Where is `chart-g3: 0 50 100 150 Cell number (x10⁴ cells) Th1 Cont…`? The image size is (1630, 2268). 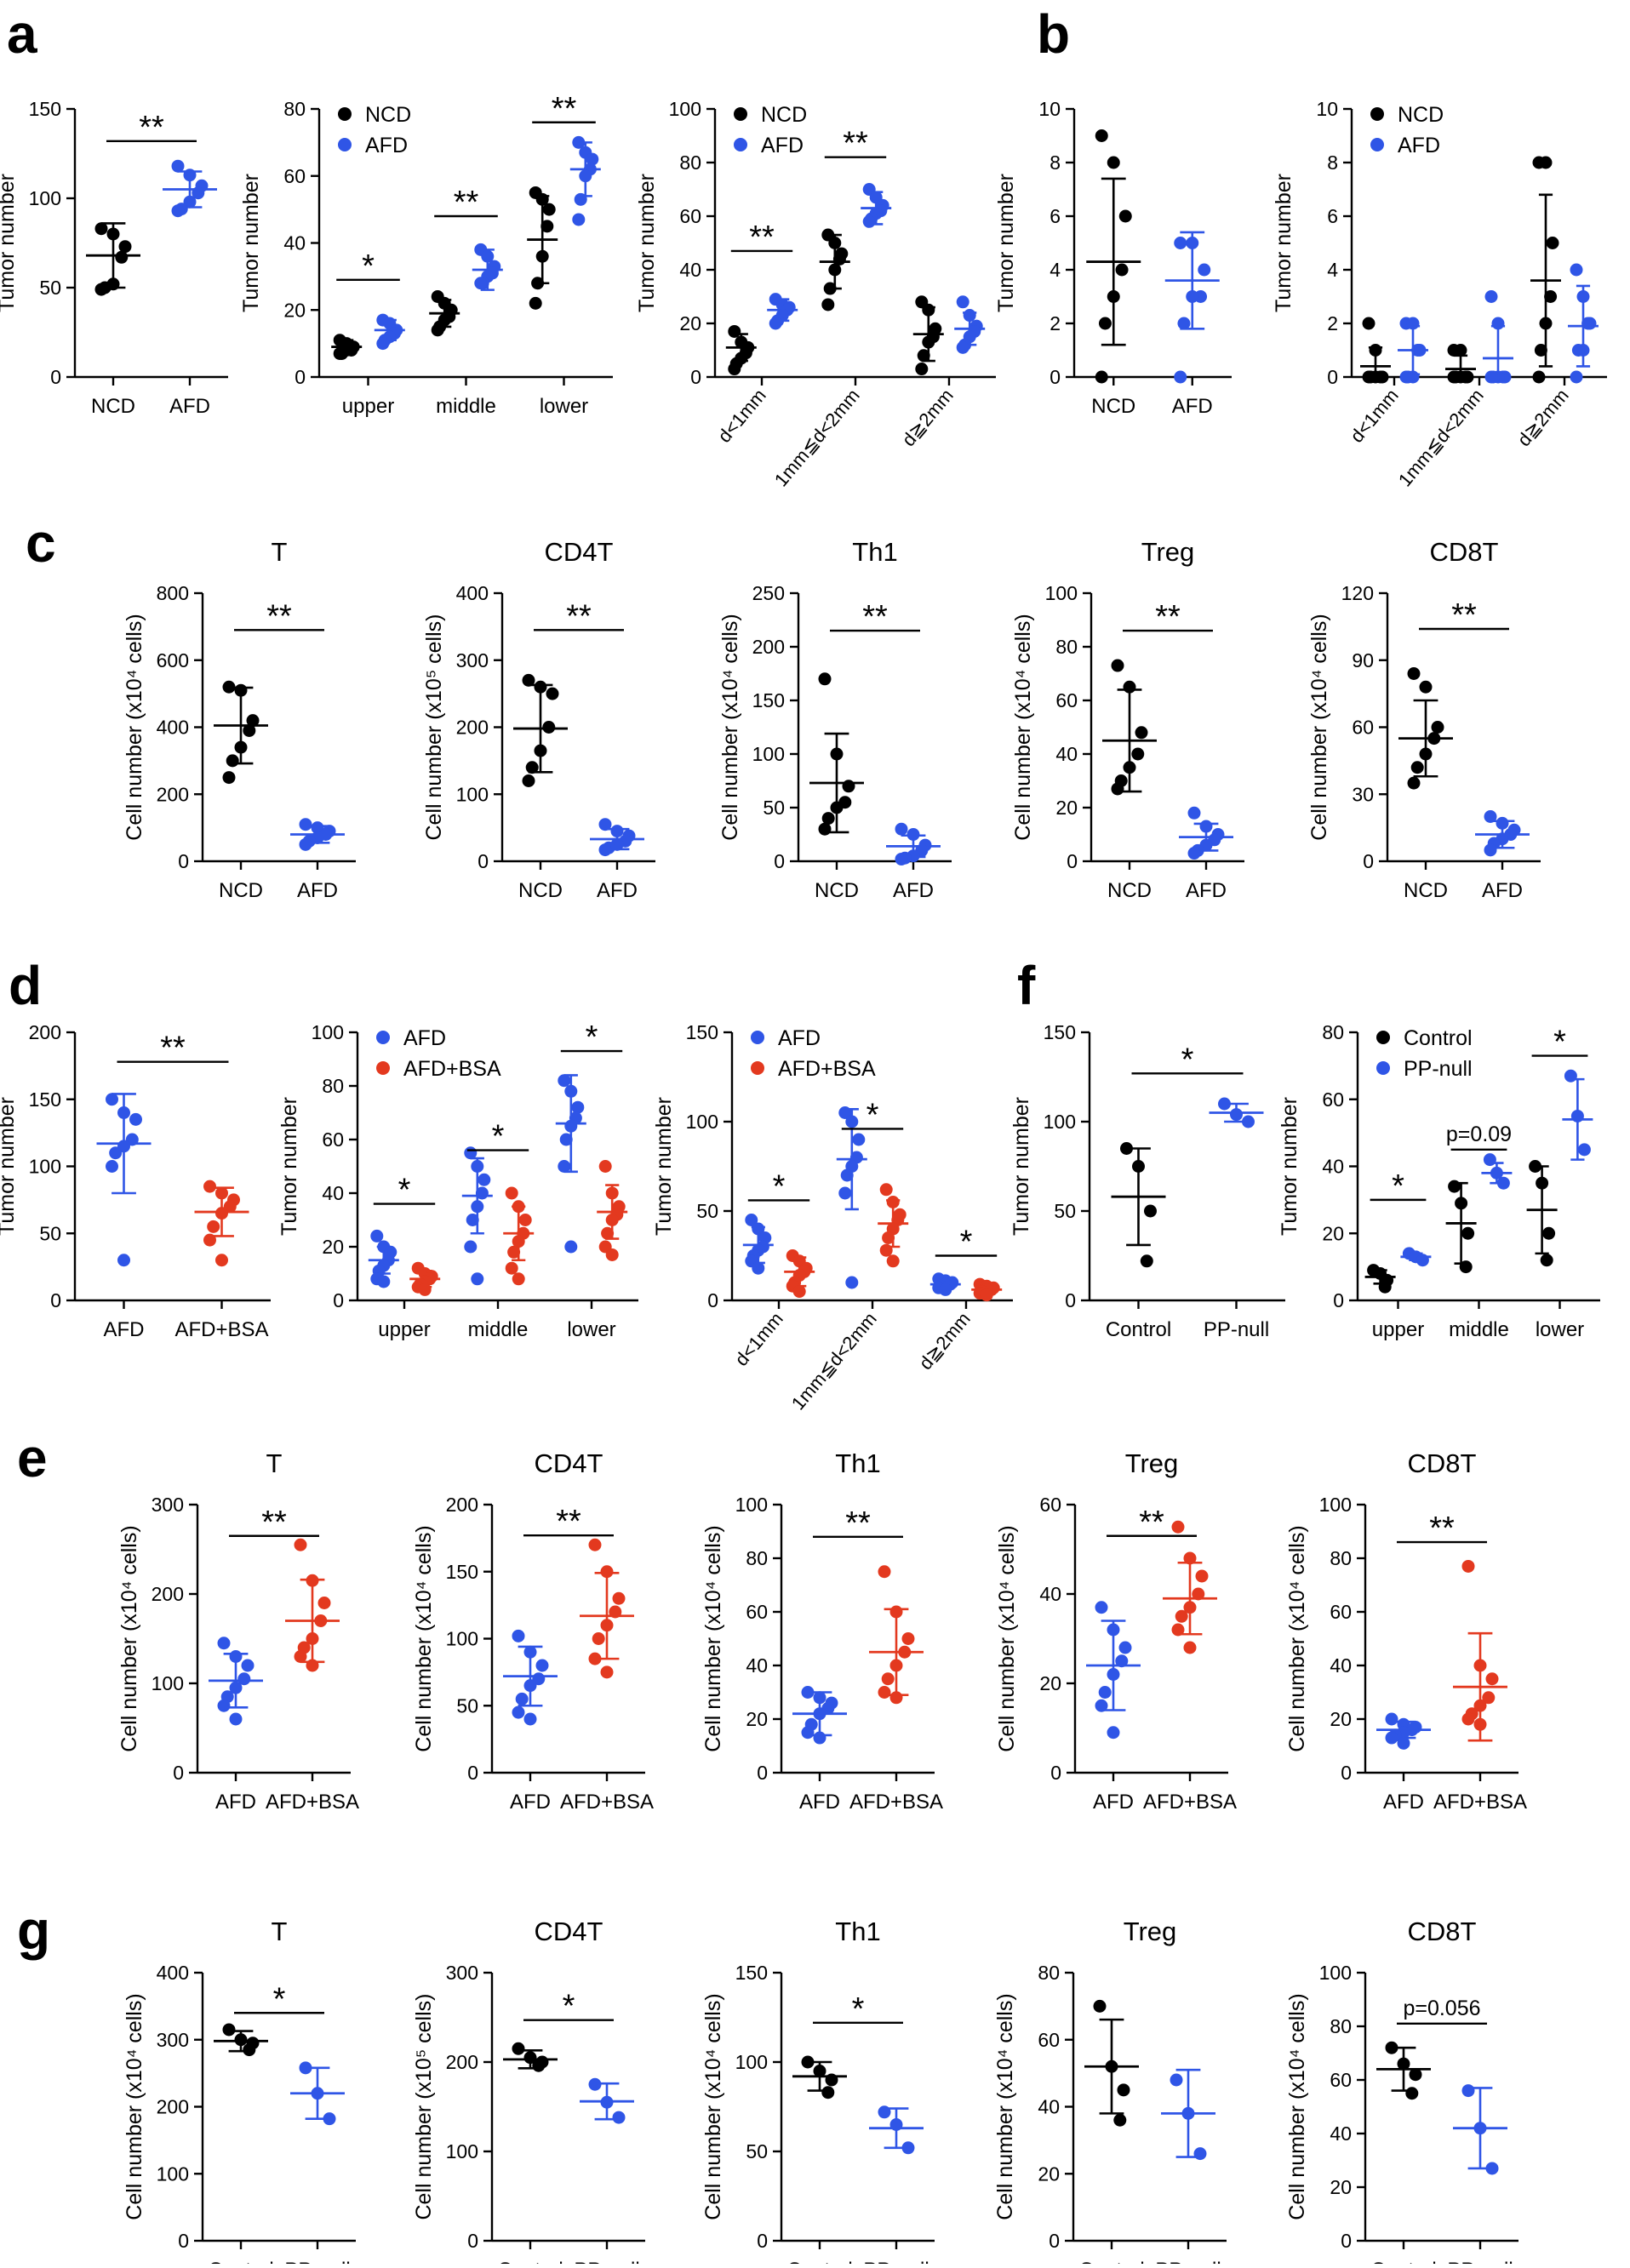 chart-g3: 0 50 100 150 Cell number (x10⁴ cells) Th1 Cont… is located at coordinates (818, 2092).